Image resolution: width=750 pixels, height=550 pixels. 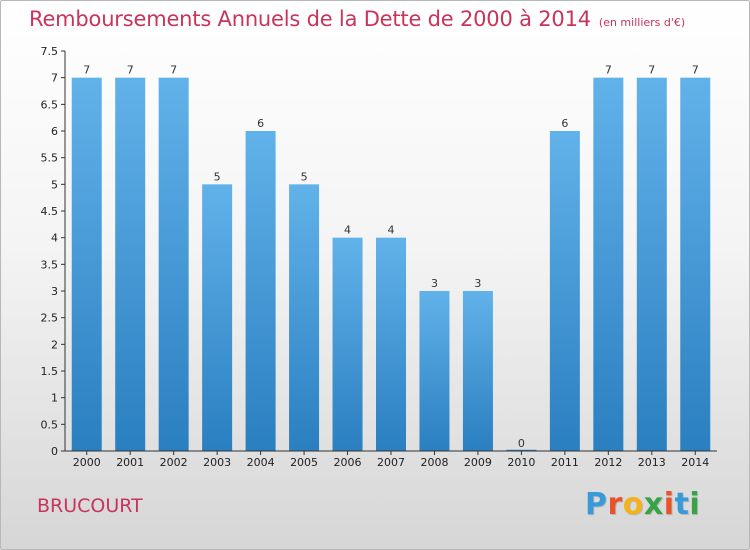 I want to click on x-tick-label: 2001, so click(x=130, y=462).